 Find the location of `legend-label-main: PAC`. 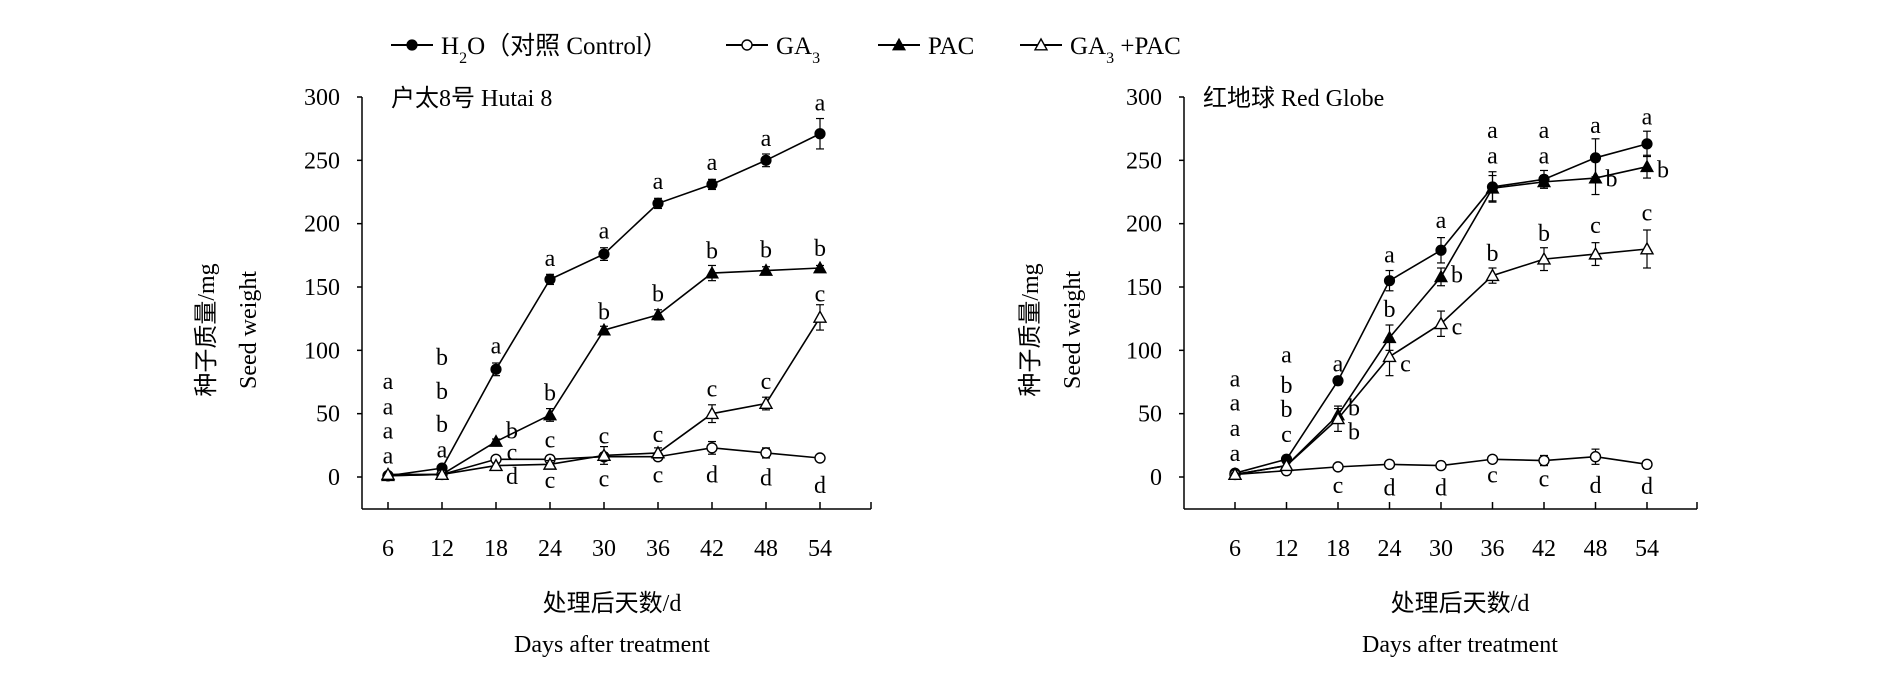

legend-label-main: PAC is located at coordinates (951, 46).